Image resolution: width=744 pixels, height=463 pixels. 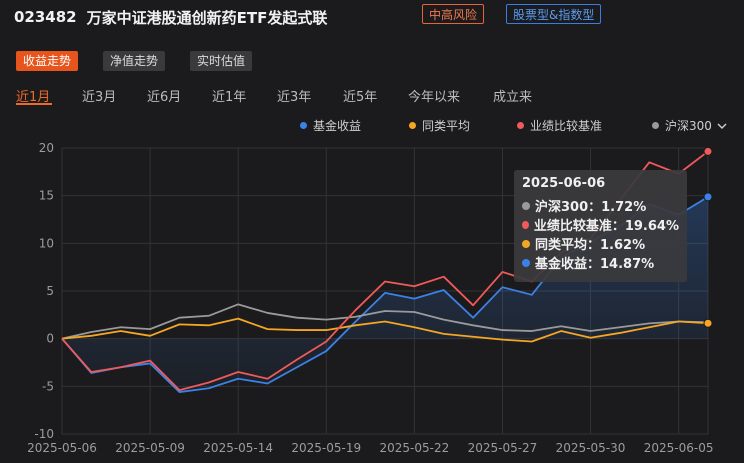 I want to click on chevron-down-icon, so click(x=722, y=126).